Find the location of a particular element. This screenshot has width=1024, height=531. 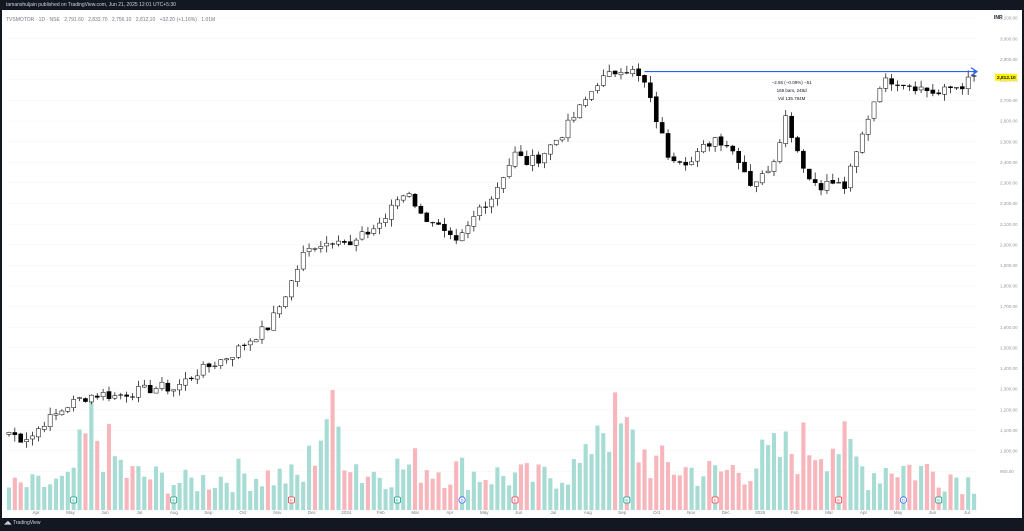

price-tick-label: 1,000.00 is located at coordinates (1009, 450).